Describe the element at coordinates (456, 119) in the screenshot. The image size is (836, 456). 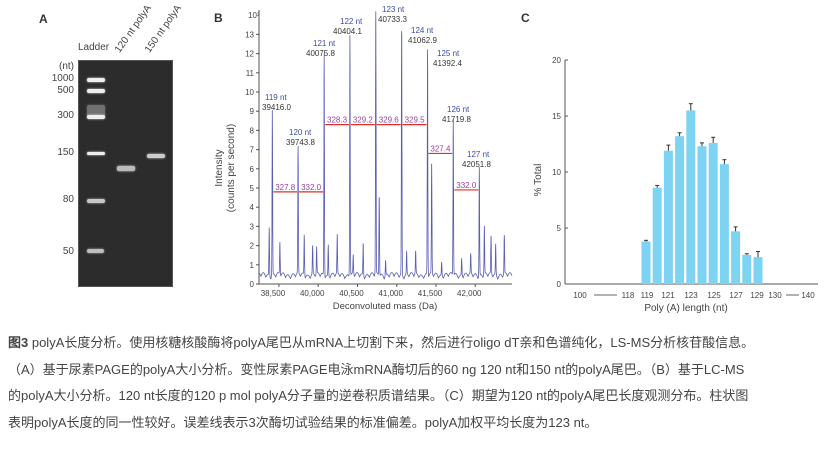
I see `peak-mass-label: 41719.8` at that location.